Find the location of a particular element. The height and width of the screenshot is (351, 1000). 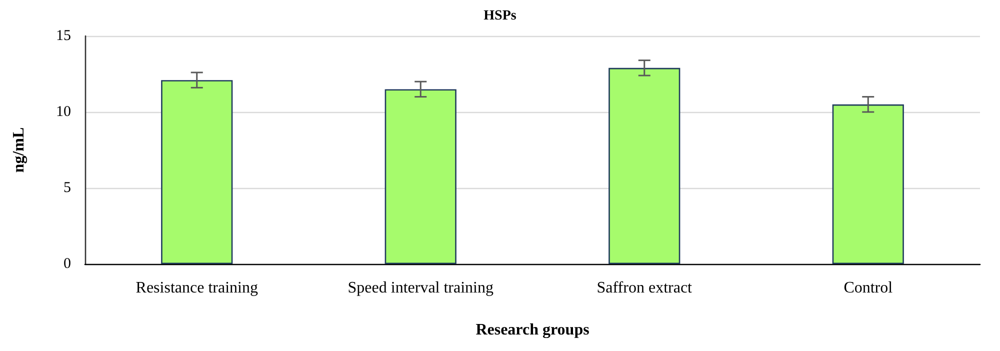

y-tick-label: 15 is located at coordinates (63, 36).